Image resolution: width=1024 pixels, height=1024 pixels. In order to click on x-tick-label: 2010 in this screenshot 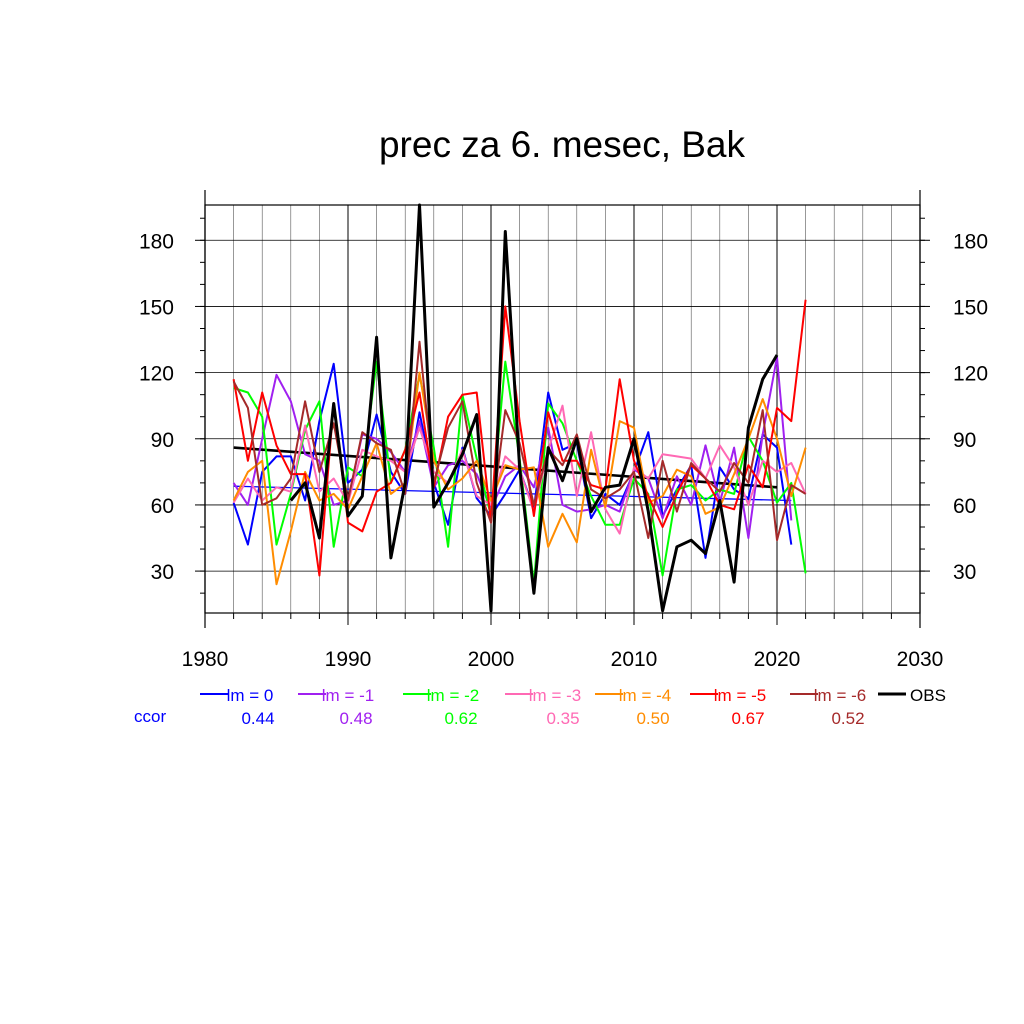, I will do `click(634, 659)`.